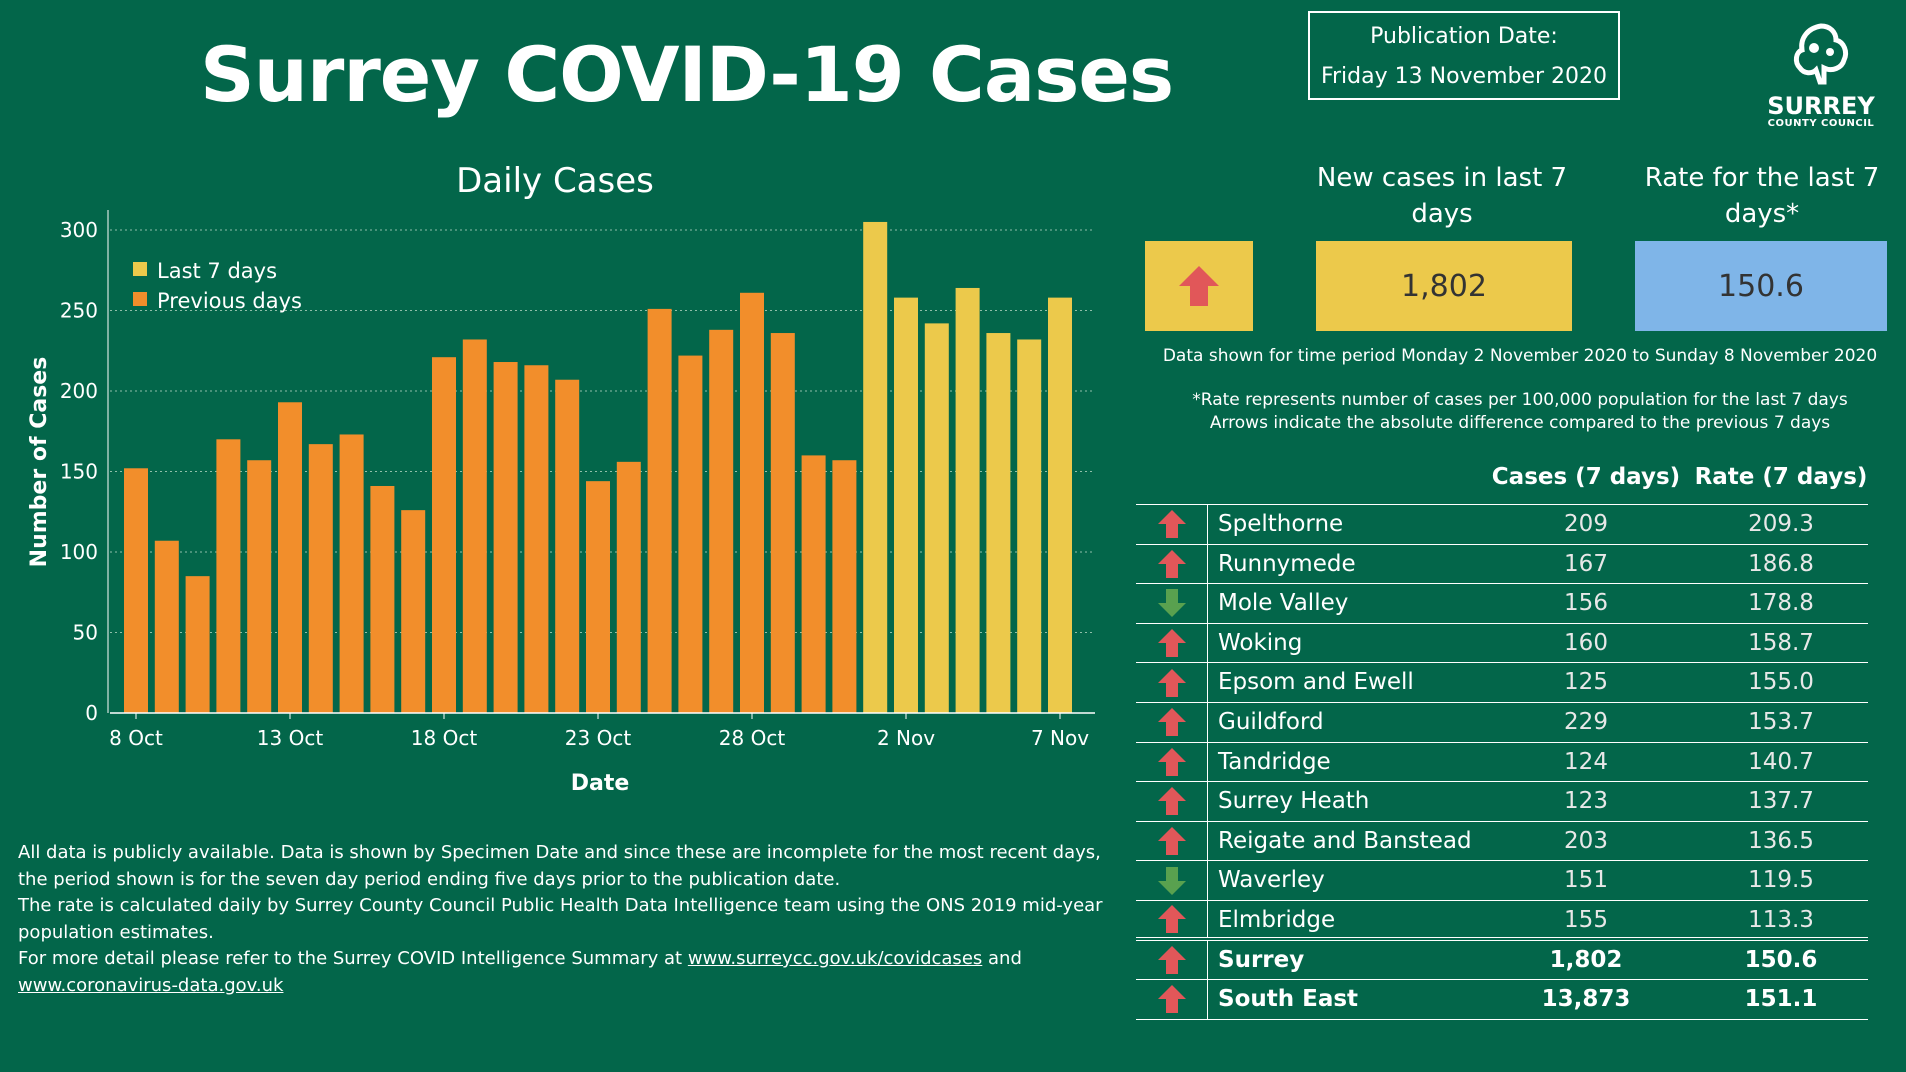  I want to click on bar-11-oct, so click(228, 576).